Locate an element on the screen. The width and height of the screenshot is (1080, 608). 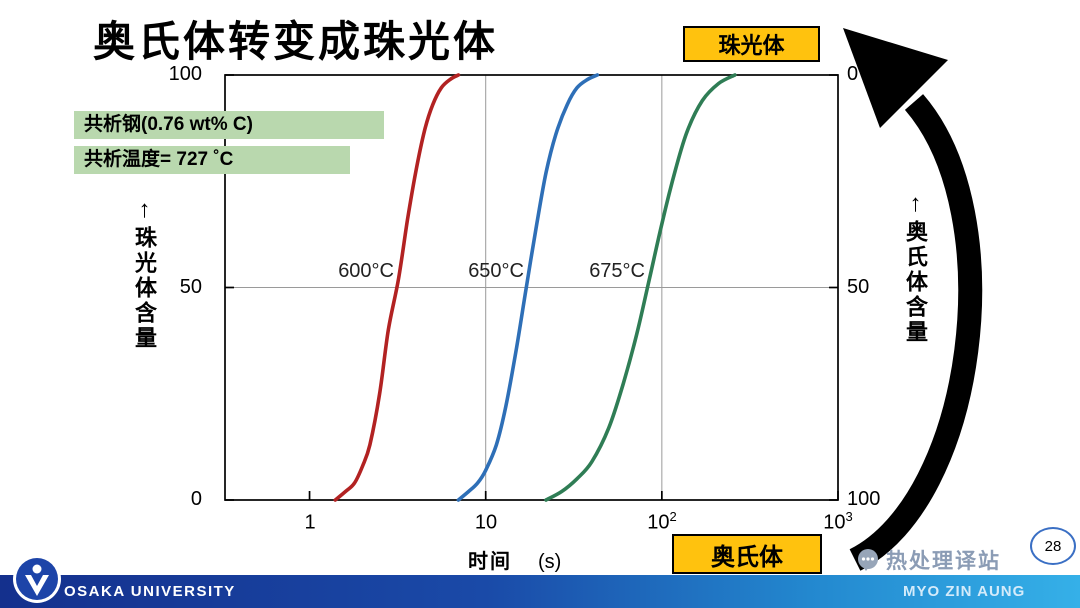
curve-label-675c: 675°C is located at coordinates (617, 271).